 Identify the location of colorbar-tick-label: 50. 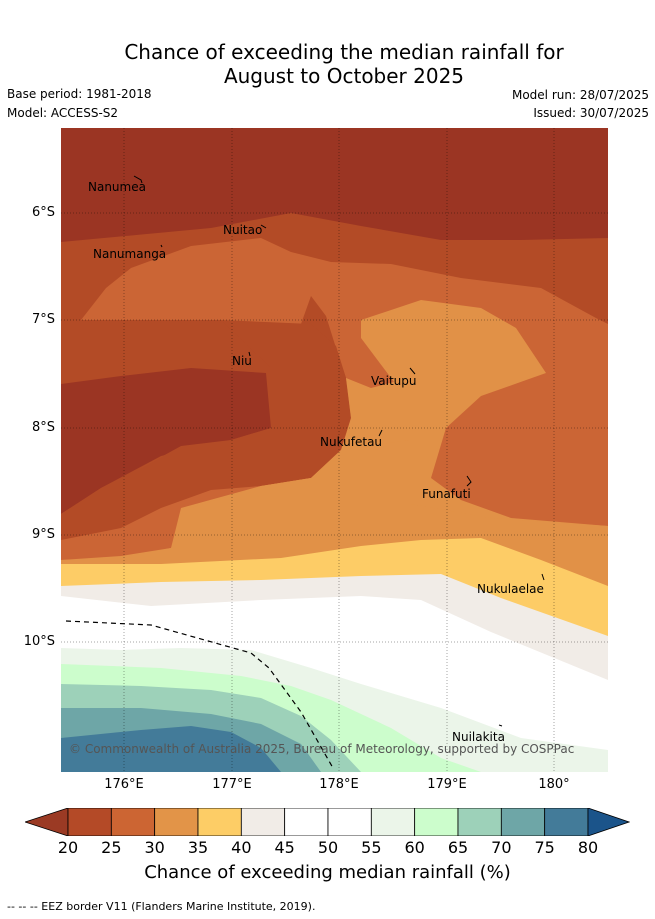
(328, 847).